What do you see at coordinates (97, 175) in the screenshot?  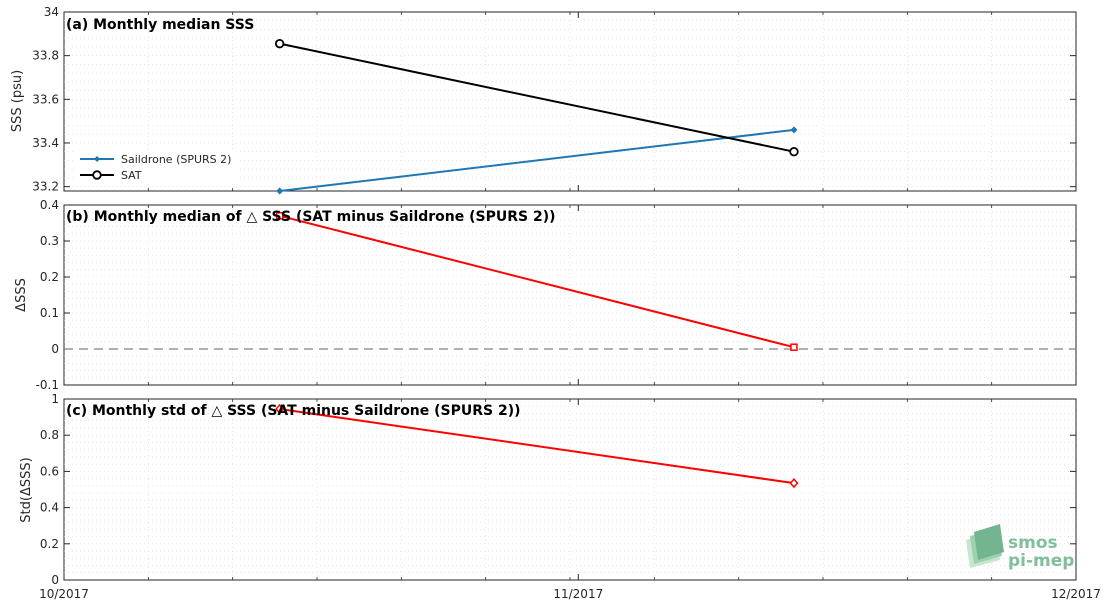 I see `legend-marker-sat` at bounding box center [97, 175].